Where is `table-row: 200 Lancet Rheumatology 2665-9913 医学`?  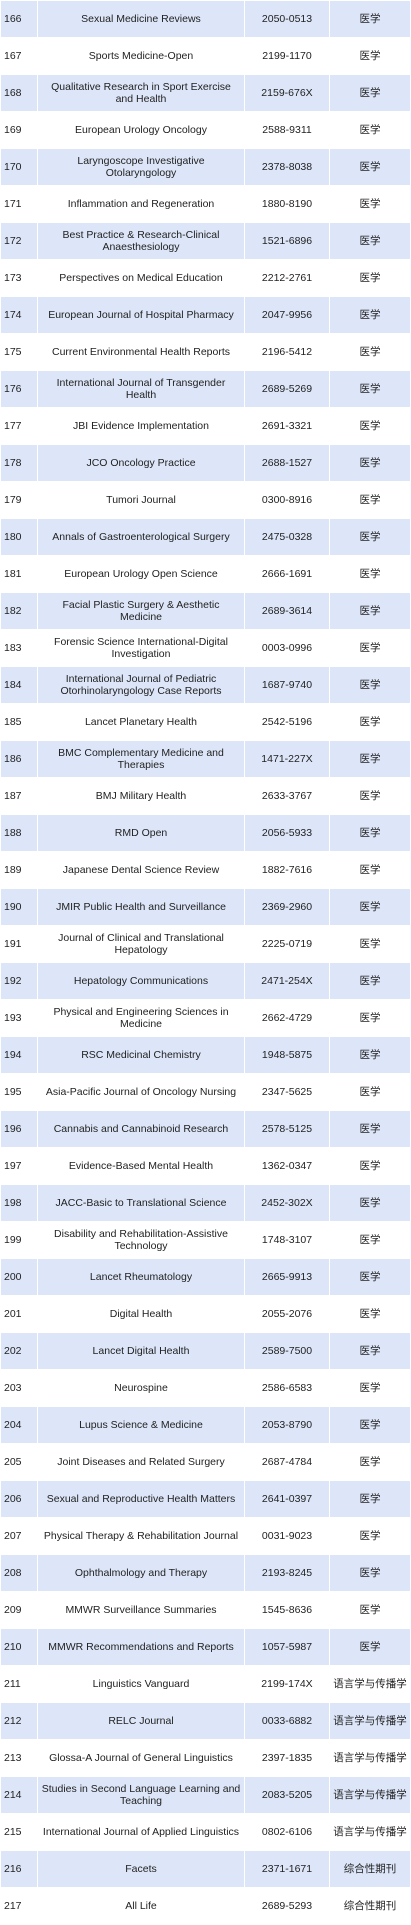
table-row: 200 Lancet Rheumatology 2665-9913 医学 is located at coordinates (205, 1277).